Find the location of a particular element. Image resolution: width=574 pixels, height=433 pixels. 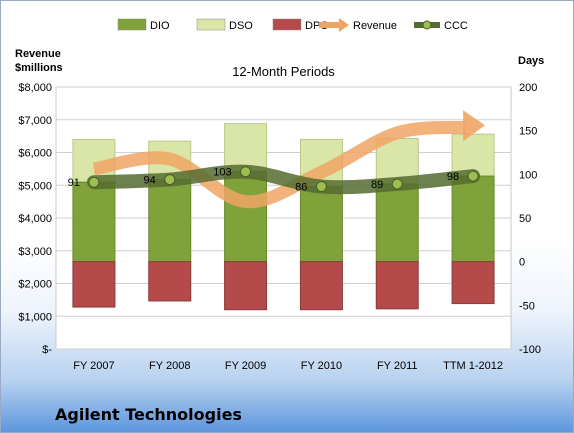

y-left-tick-label: $8,000 is located at coordinates (35, 88).